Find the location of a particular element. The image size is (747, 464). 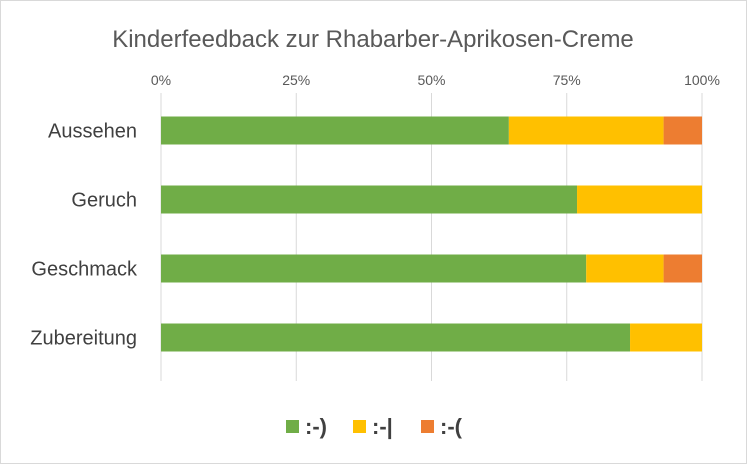

legend-label: :-( is located at coordinates (451, 426).